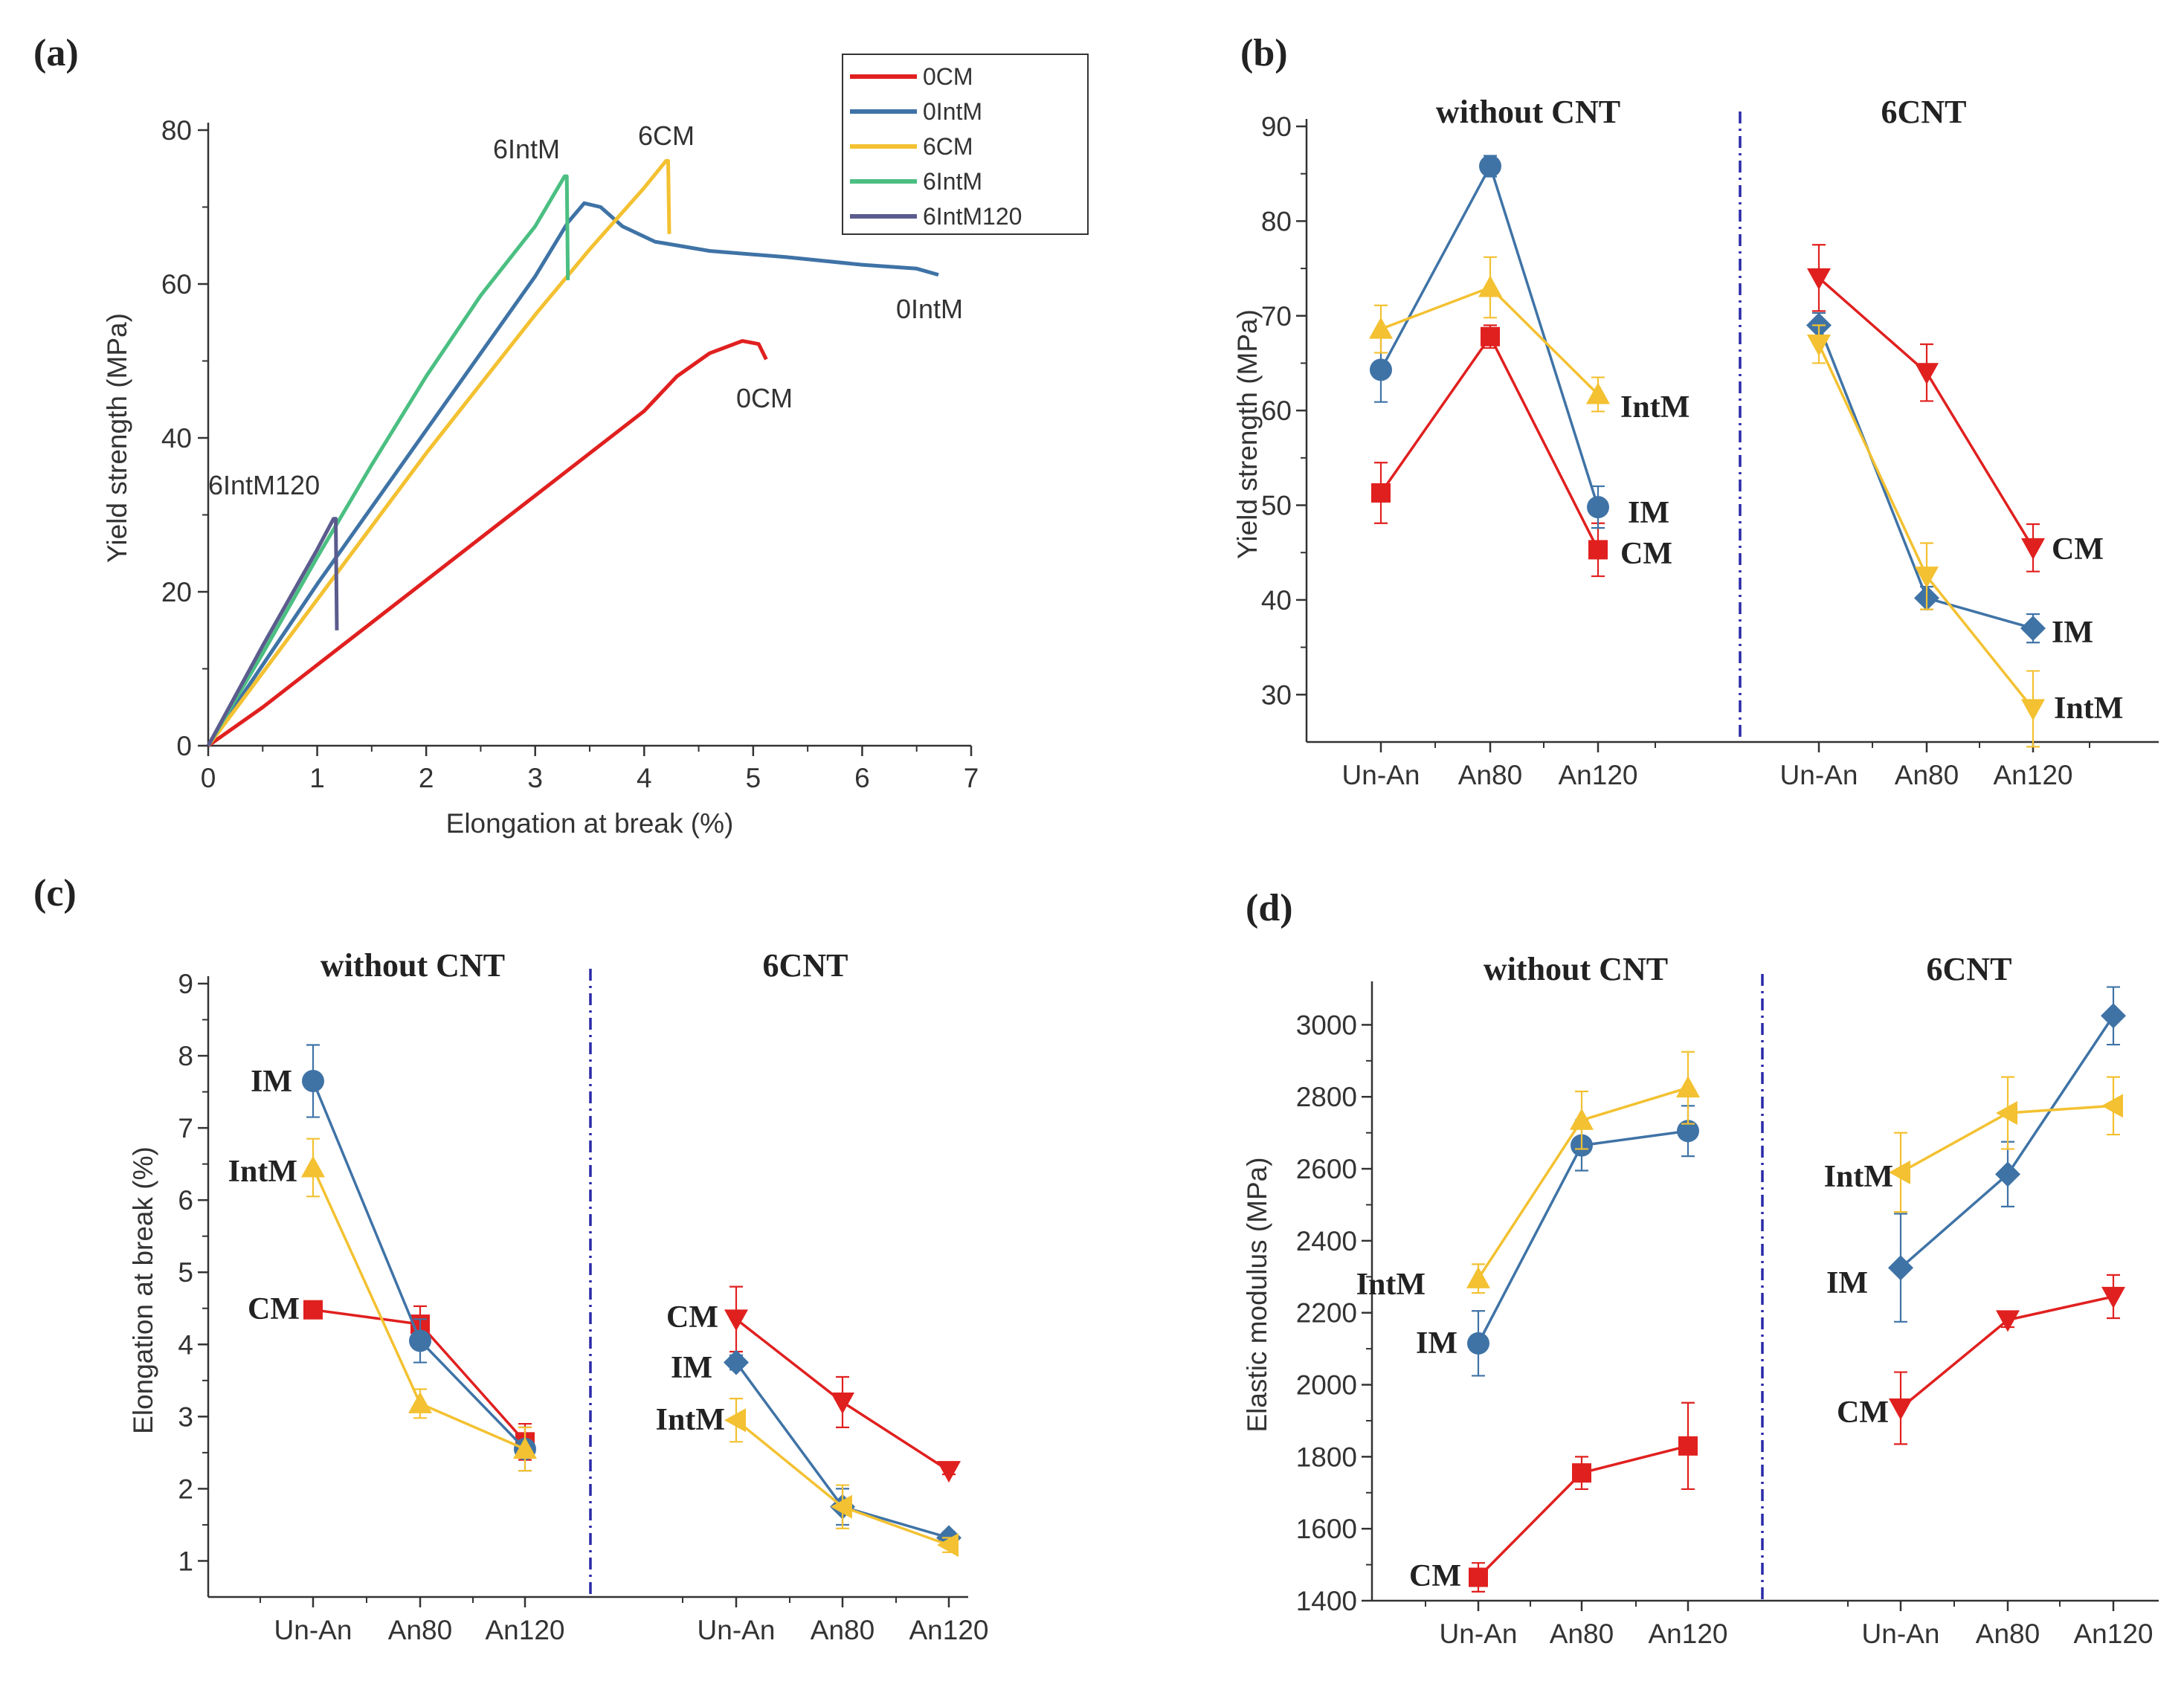 This screenshot has height=1681, width=2184. I want to click on y-tick-label: 2, so click(186, 1489).